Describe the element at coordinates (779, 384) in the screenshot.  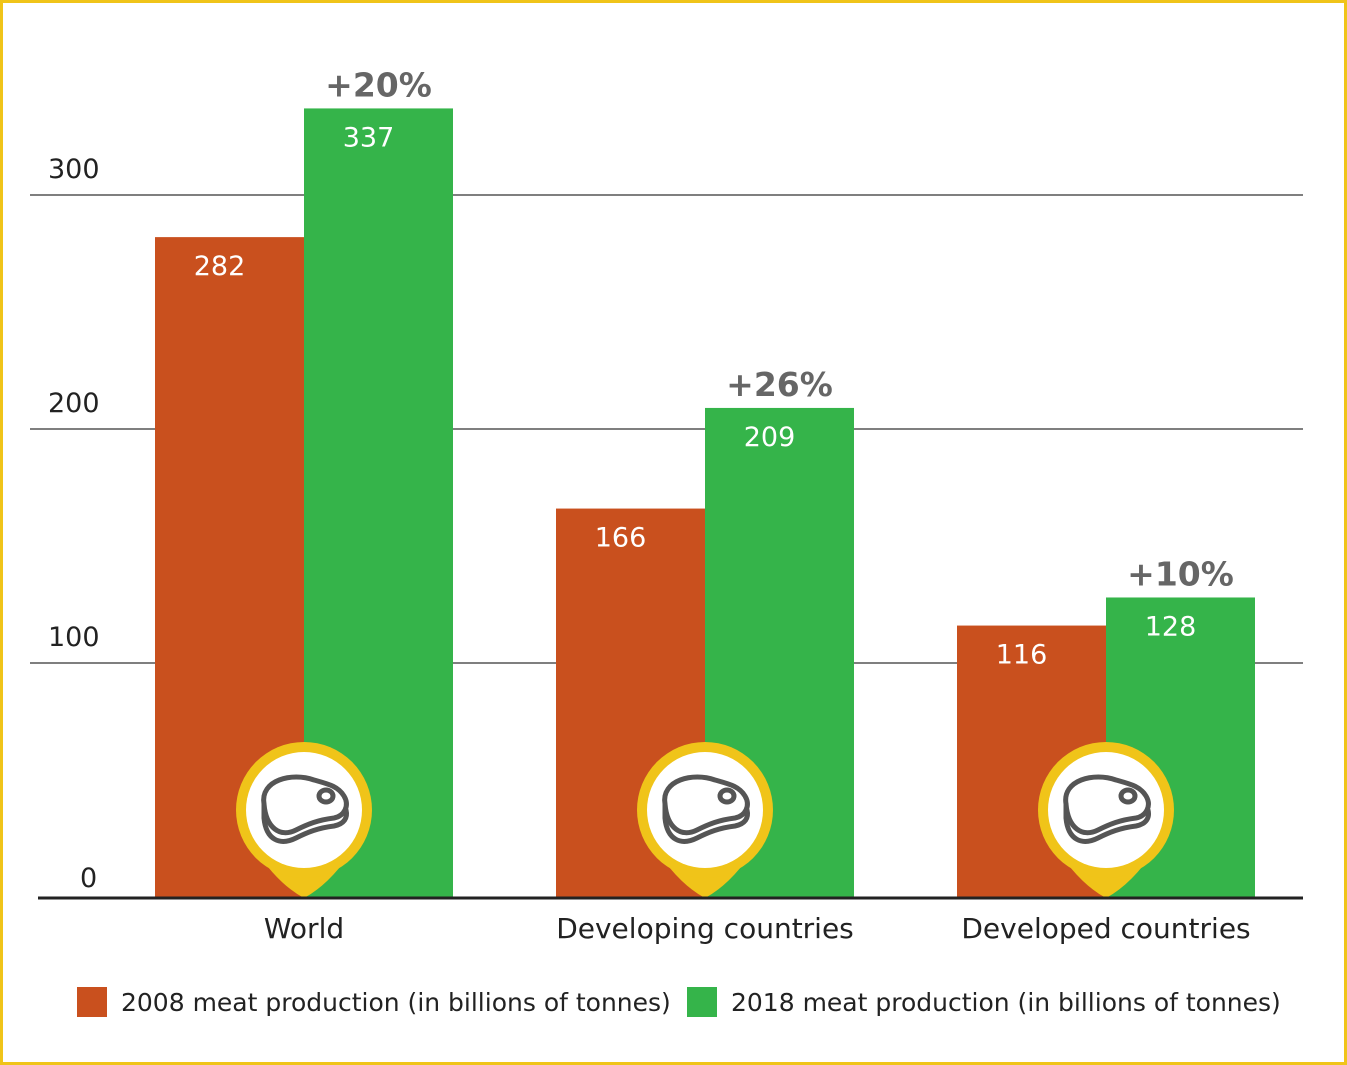
I see `change-label: +26%` at that location.